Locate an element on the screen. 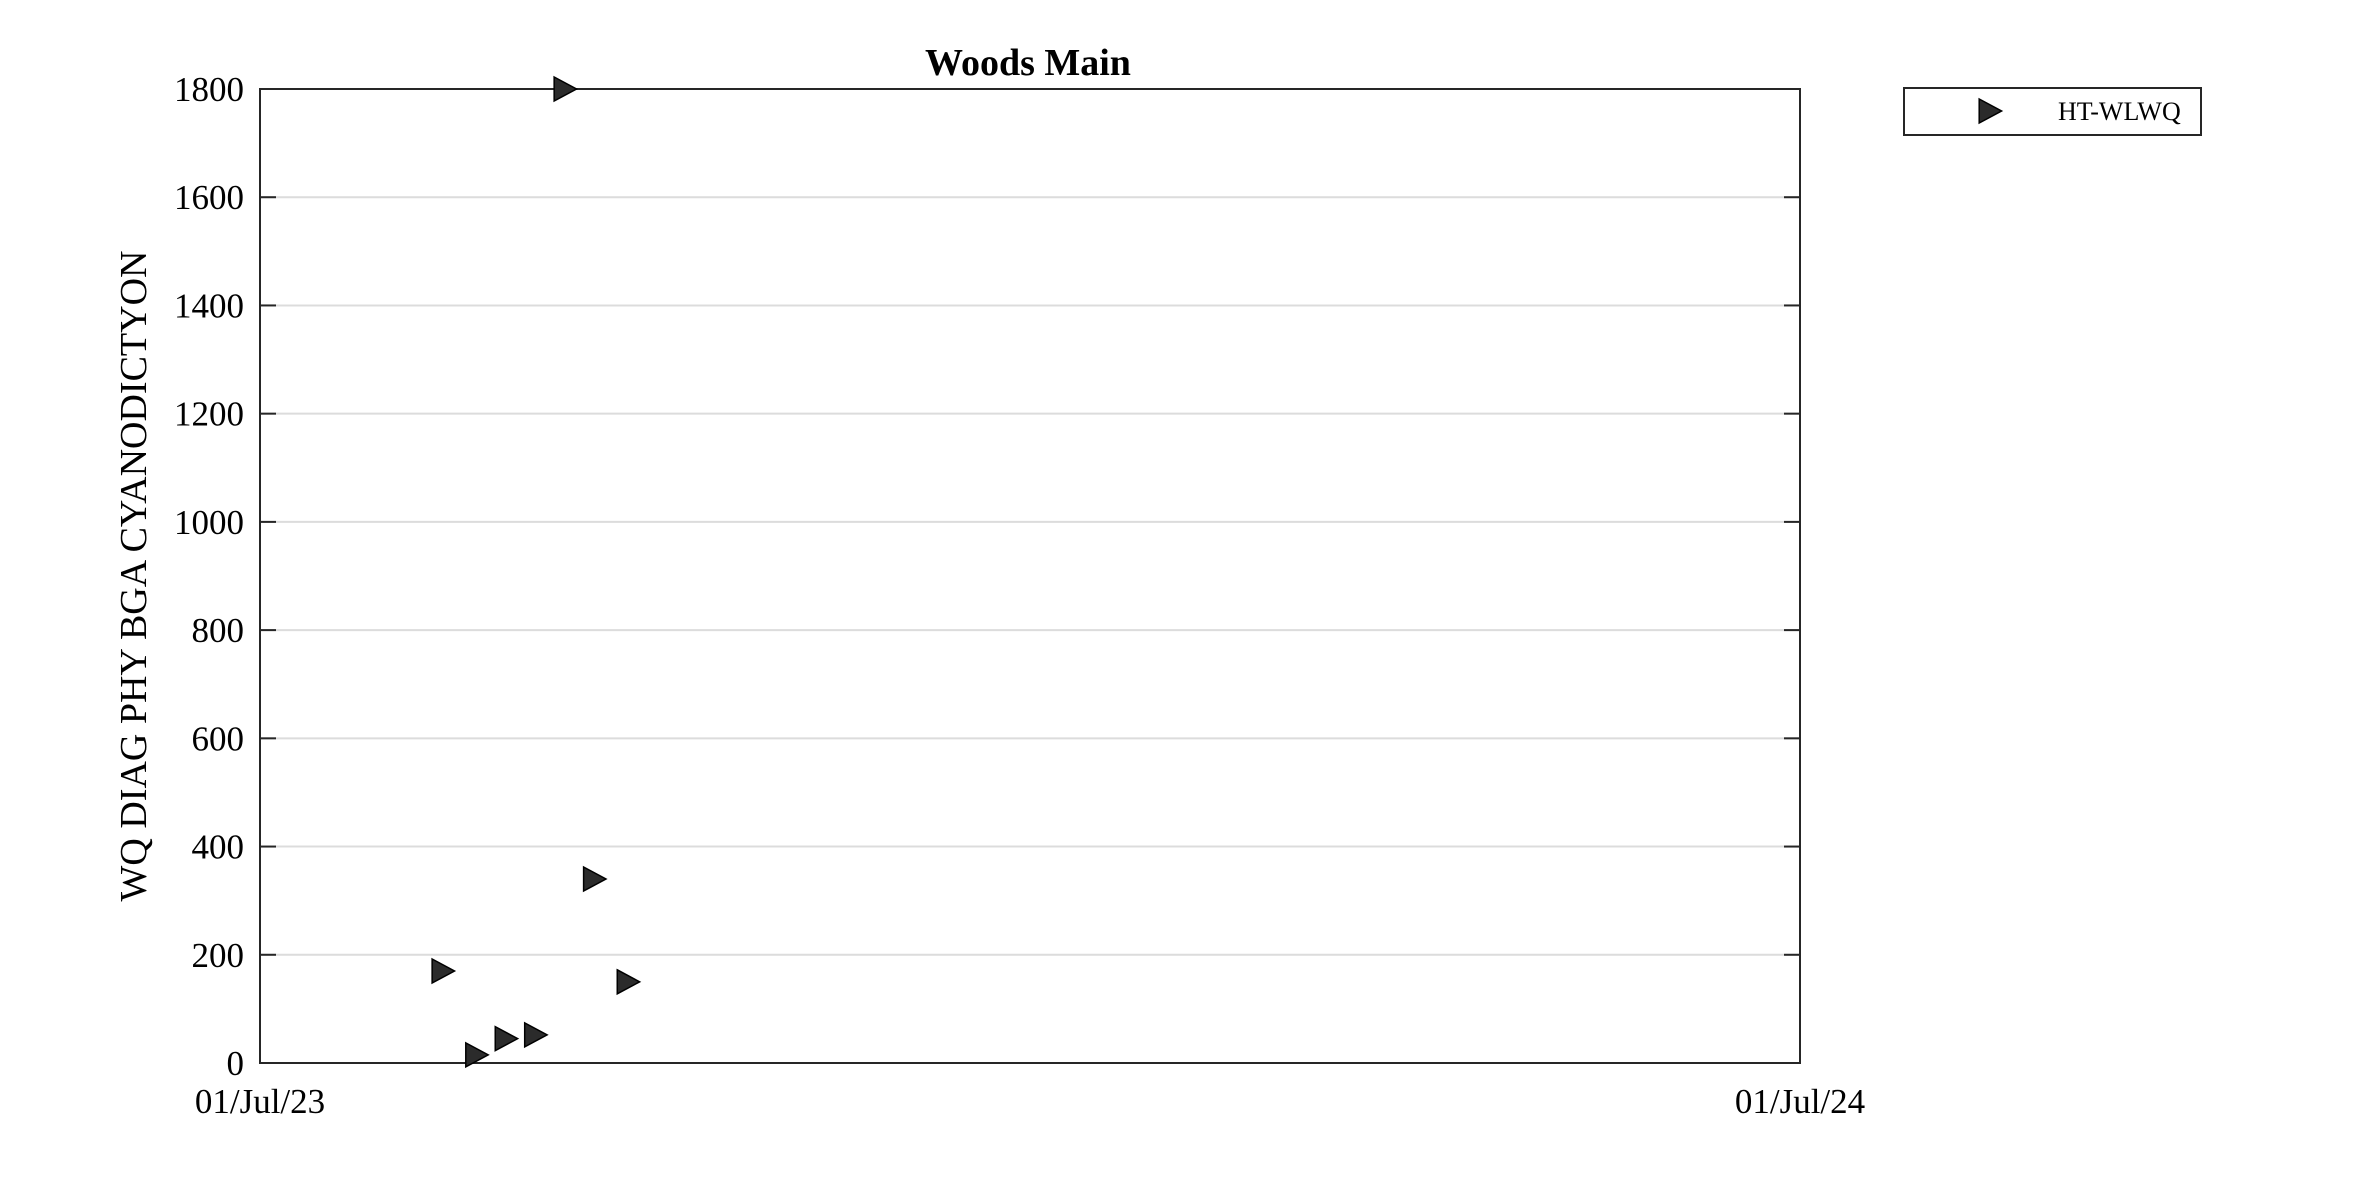  x-tick-label: 01/Jul/23 is located at coordinates (260, 1101).